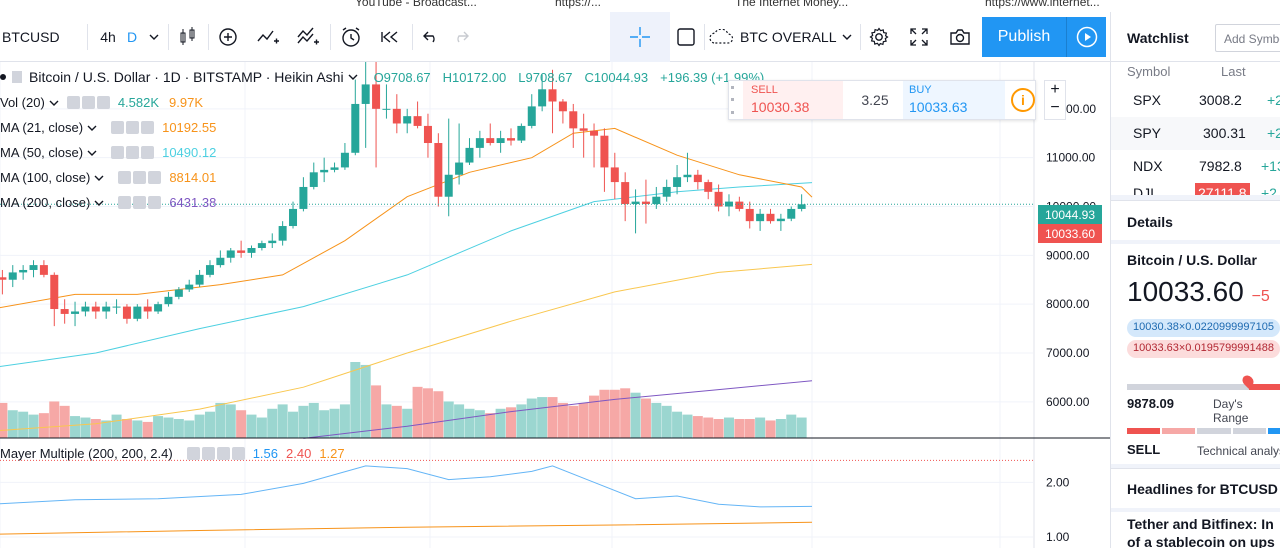 This screenshot has height=548, width=1280. Describe the element at coordinates (1195, 37) in the screenshot. I see `watchlist-header: Watchlist Add Symbol` at that location.